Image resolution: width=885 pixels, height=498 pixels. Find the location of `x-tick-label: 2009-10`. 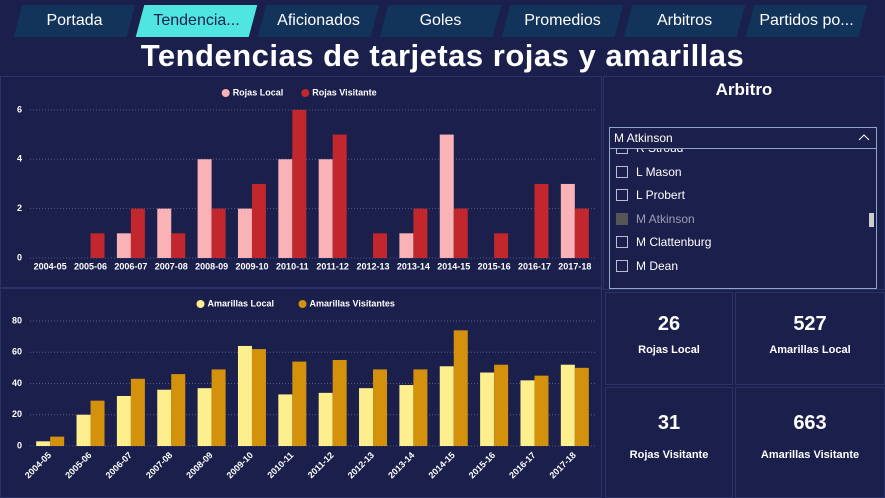

x-tick-label: 2009-10 is located at coordinates (240, 465).